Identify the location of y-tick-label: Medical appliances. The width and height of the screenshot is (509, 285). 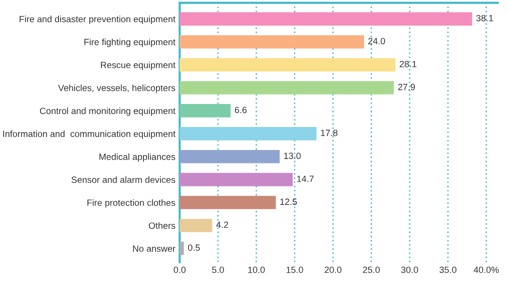
(137, 157).